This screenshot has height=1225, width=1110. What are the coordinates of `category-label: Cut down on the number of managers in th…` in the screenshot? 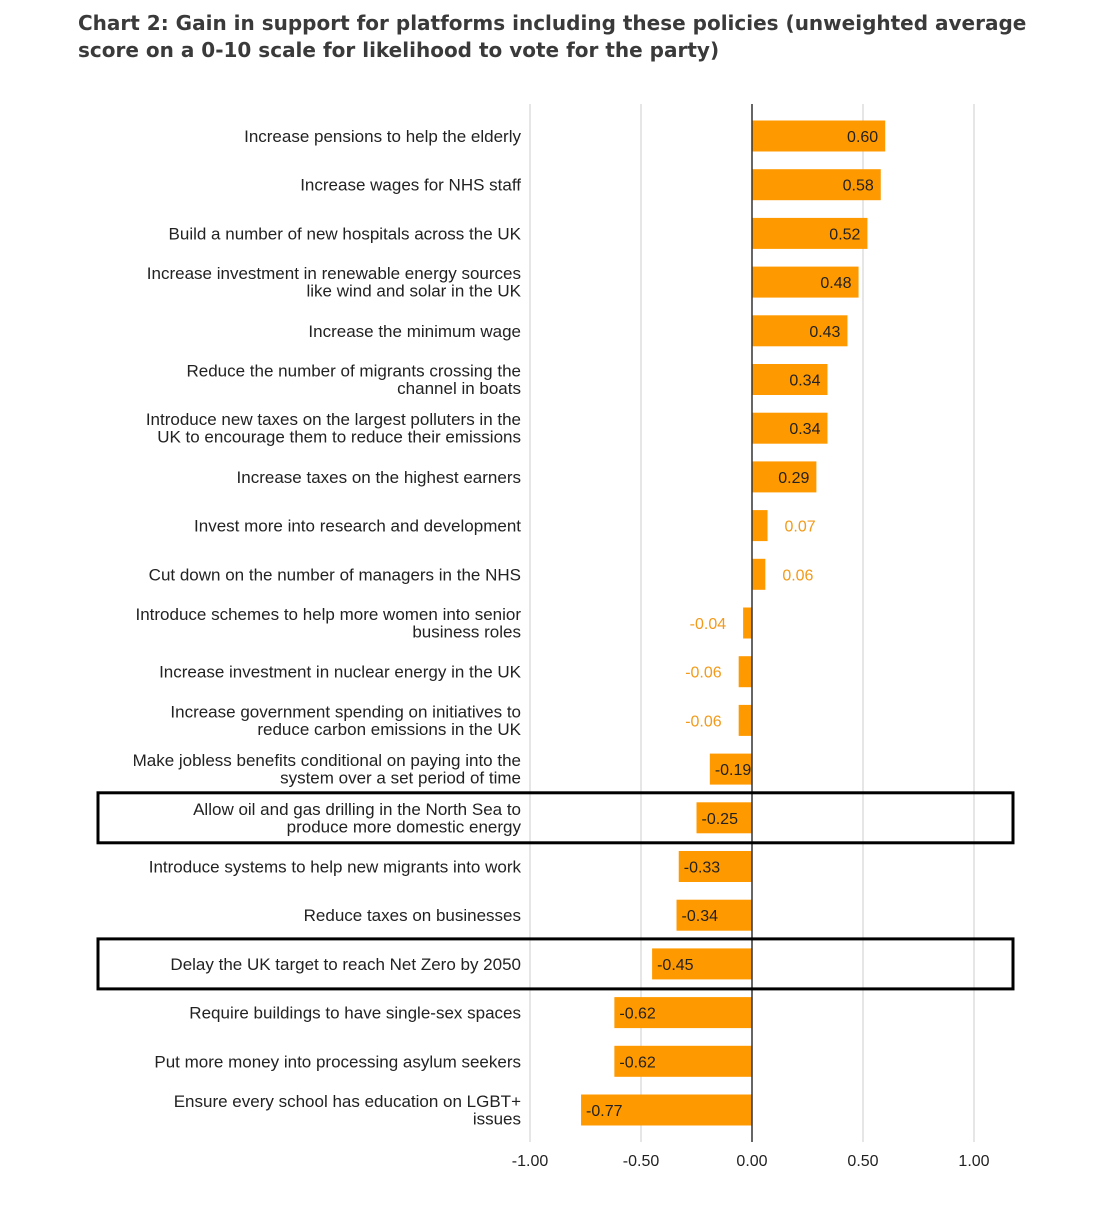 It's located at (335, 574).